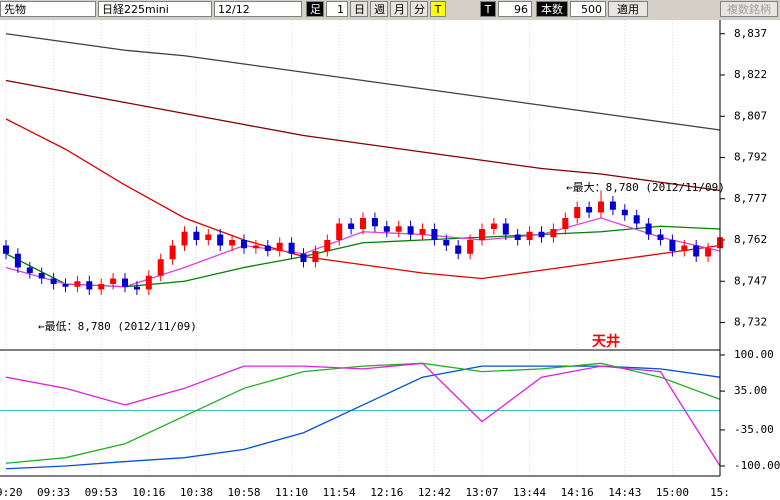  I want to click on multi-button: 複数銘柄, so click(749, 9).